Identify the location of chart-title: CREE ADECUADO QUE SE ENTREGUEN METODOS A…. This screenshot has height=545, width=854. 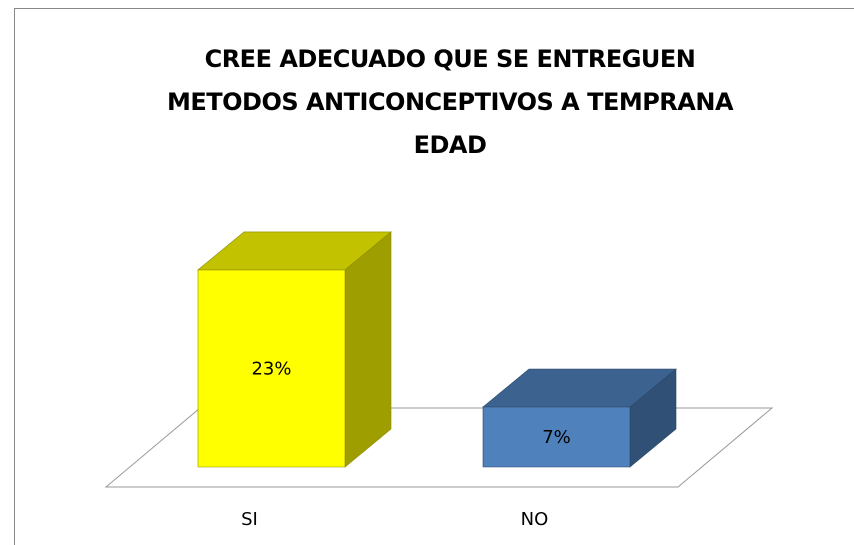
(450, 102).